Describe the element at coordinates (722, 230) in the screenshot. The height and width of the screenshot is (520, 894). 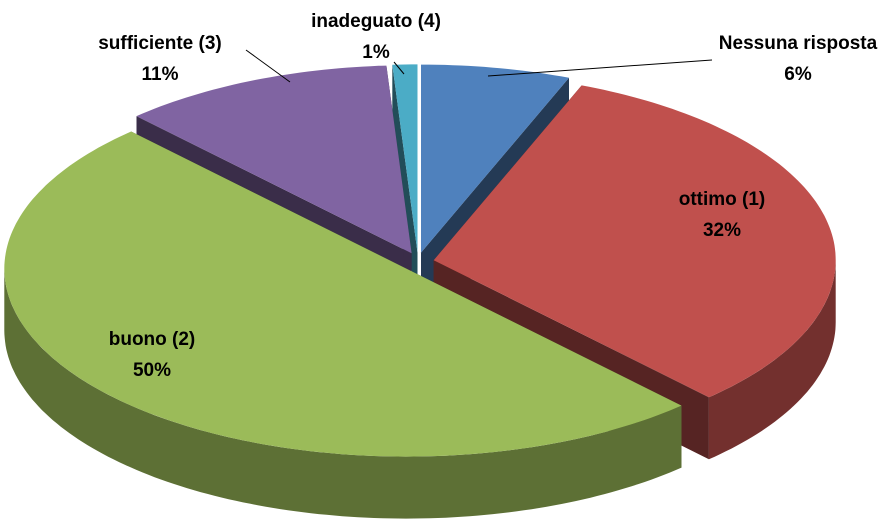
I see `value-label: 32%` at that location.